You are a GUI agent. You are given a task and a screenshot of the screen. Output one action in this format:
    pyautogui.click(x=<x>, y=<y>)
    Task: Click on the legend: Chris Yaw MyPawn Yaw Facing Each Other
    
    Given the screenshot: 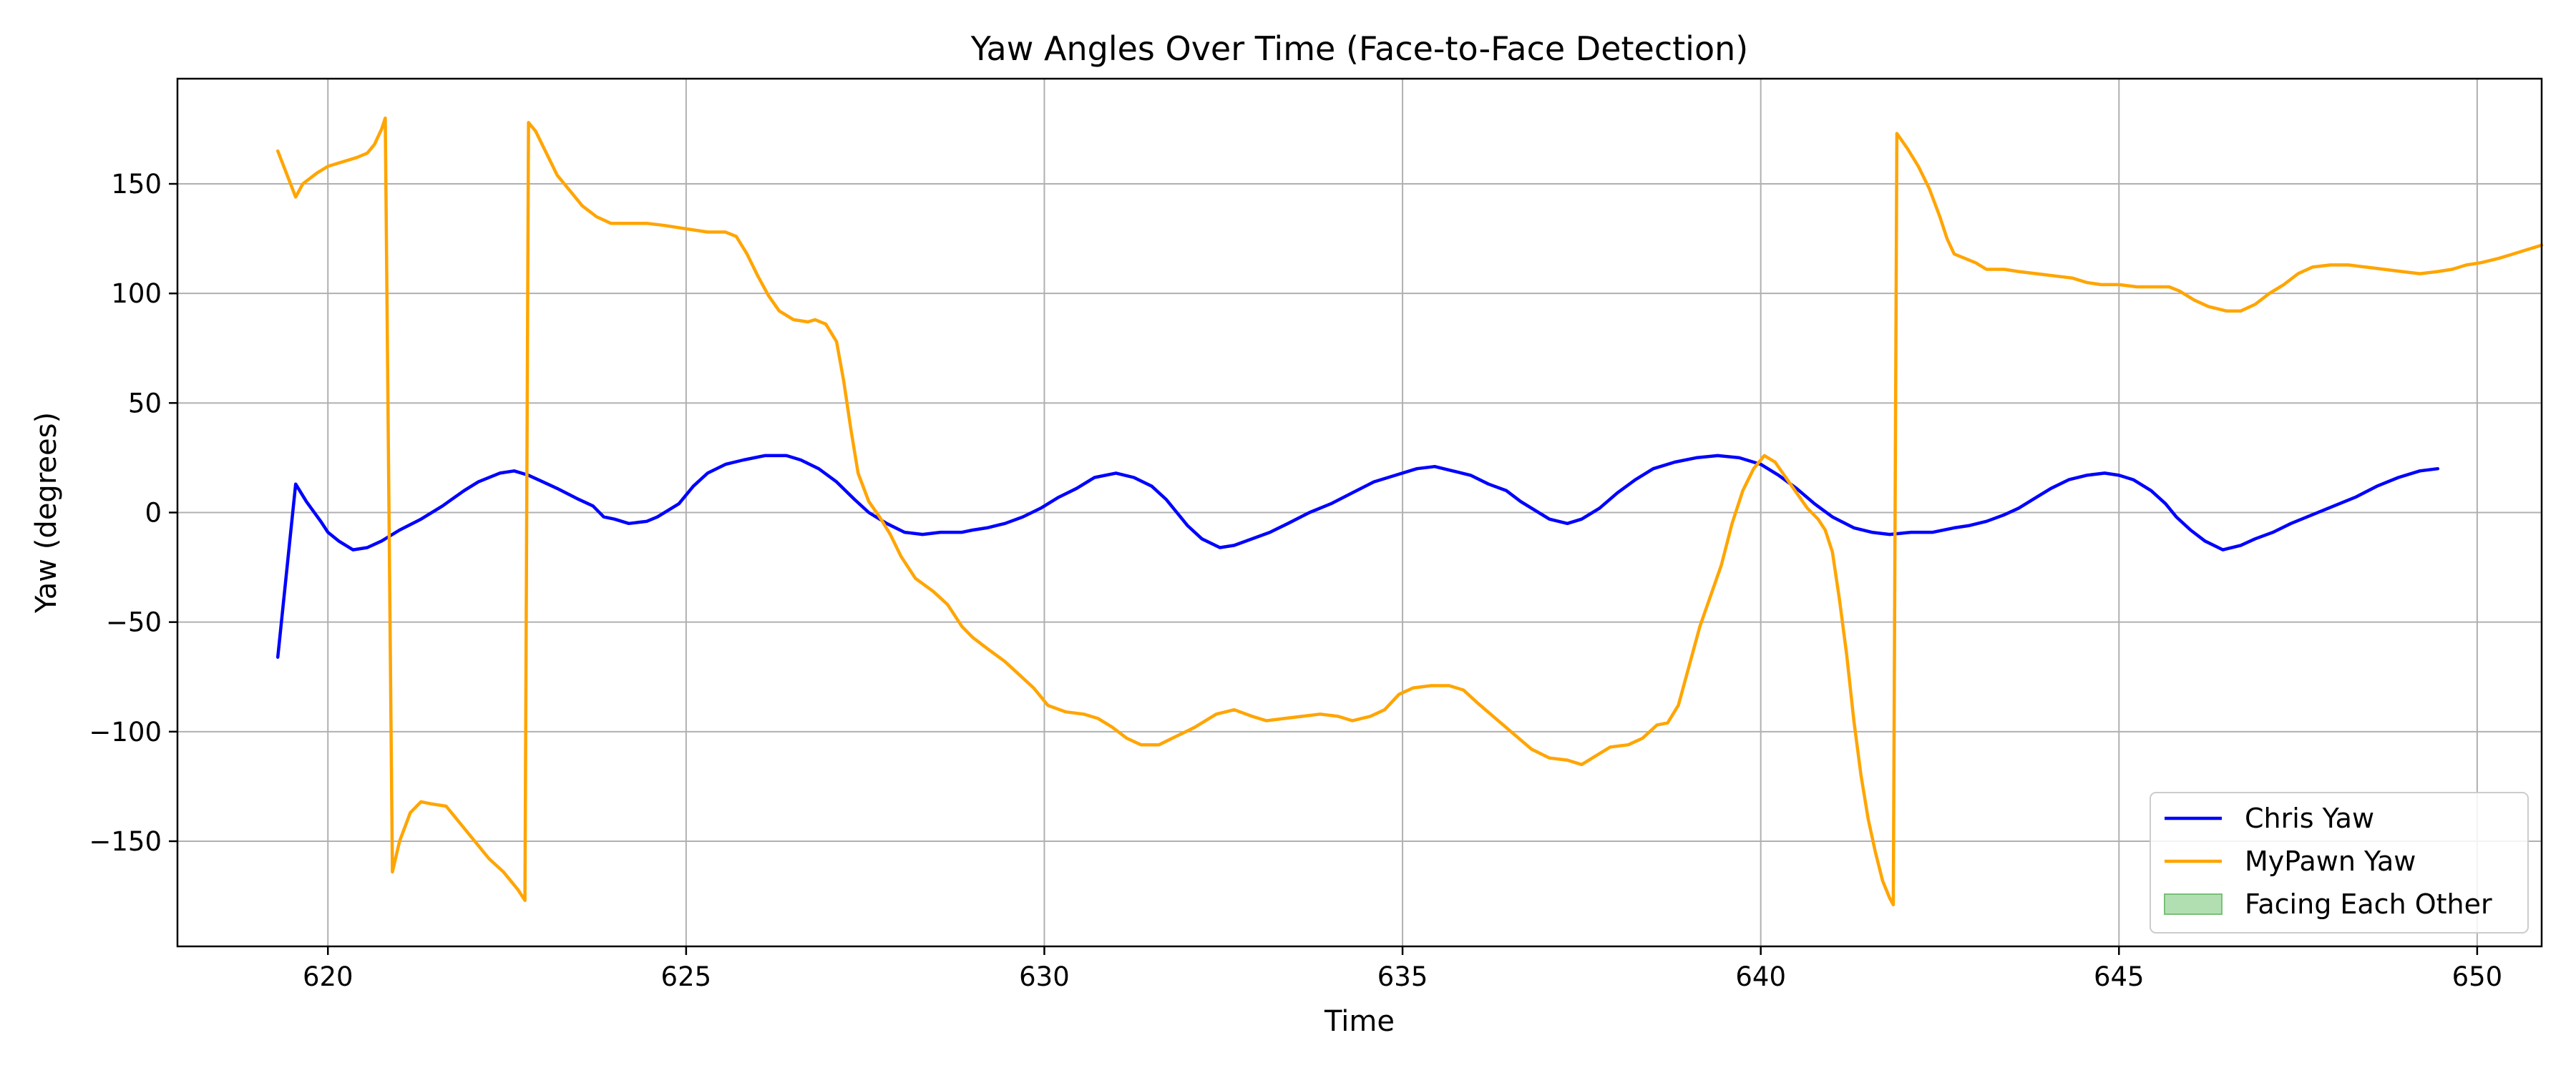 What is the action you would take?
    pyautogui.click(x=2339, y=863)
    